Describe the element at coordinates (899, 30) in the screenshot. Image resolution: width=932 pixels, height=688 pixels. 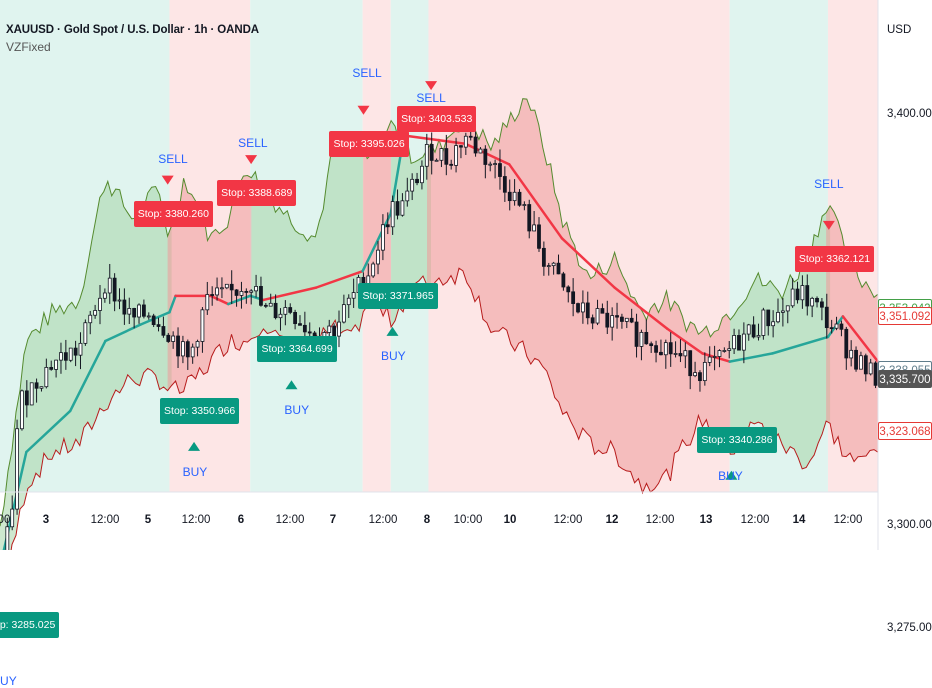
I see `currency-label: USD` at that location.